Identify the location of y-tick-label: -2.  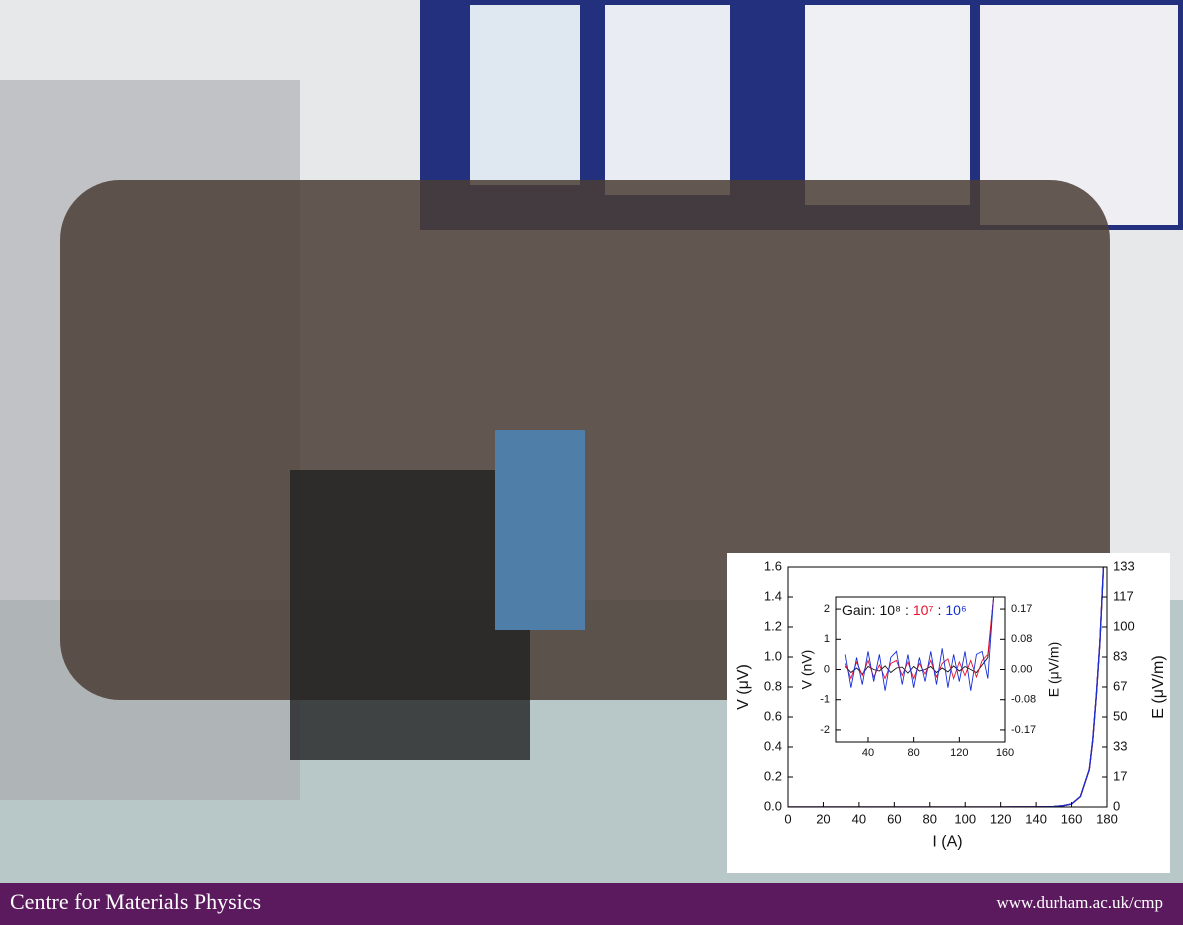
(825, 730).